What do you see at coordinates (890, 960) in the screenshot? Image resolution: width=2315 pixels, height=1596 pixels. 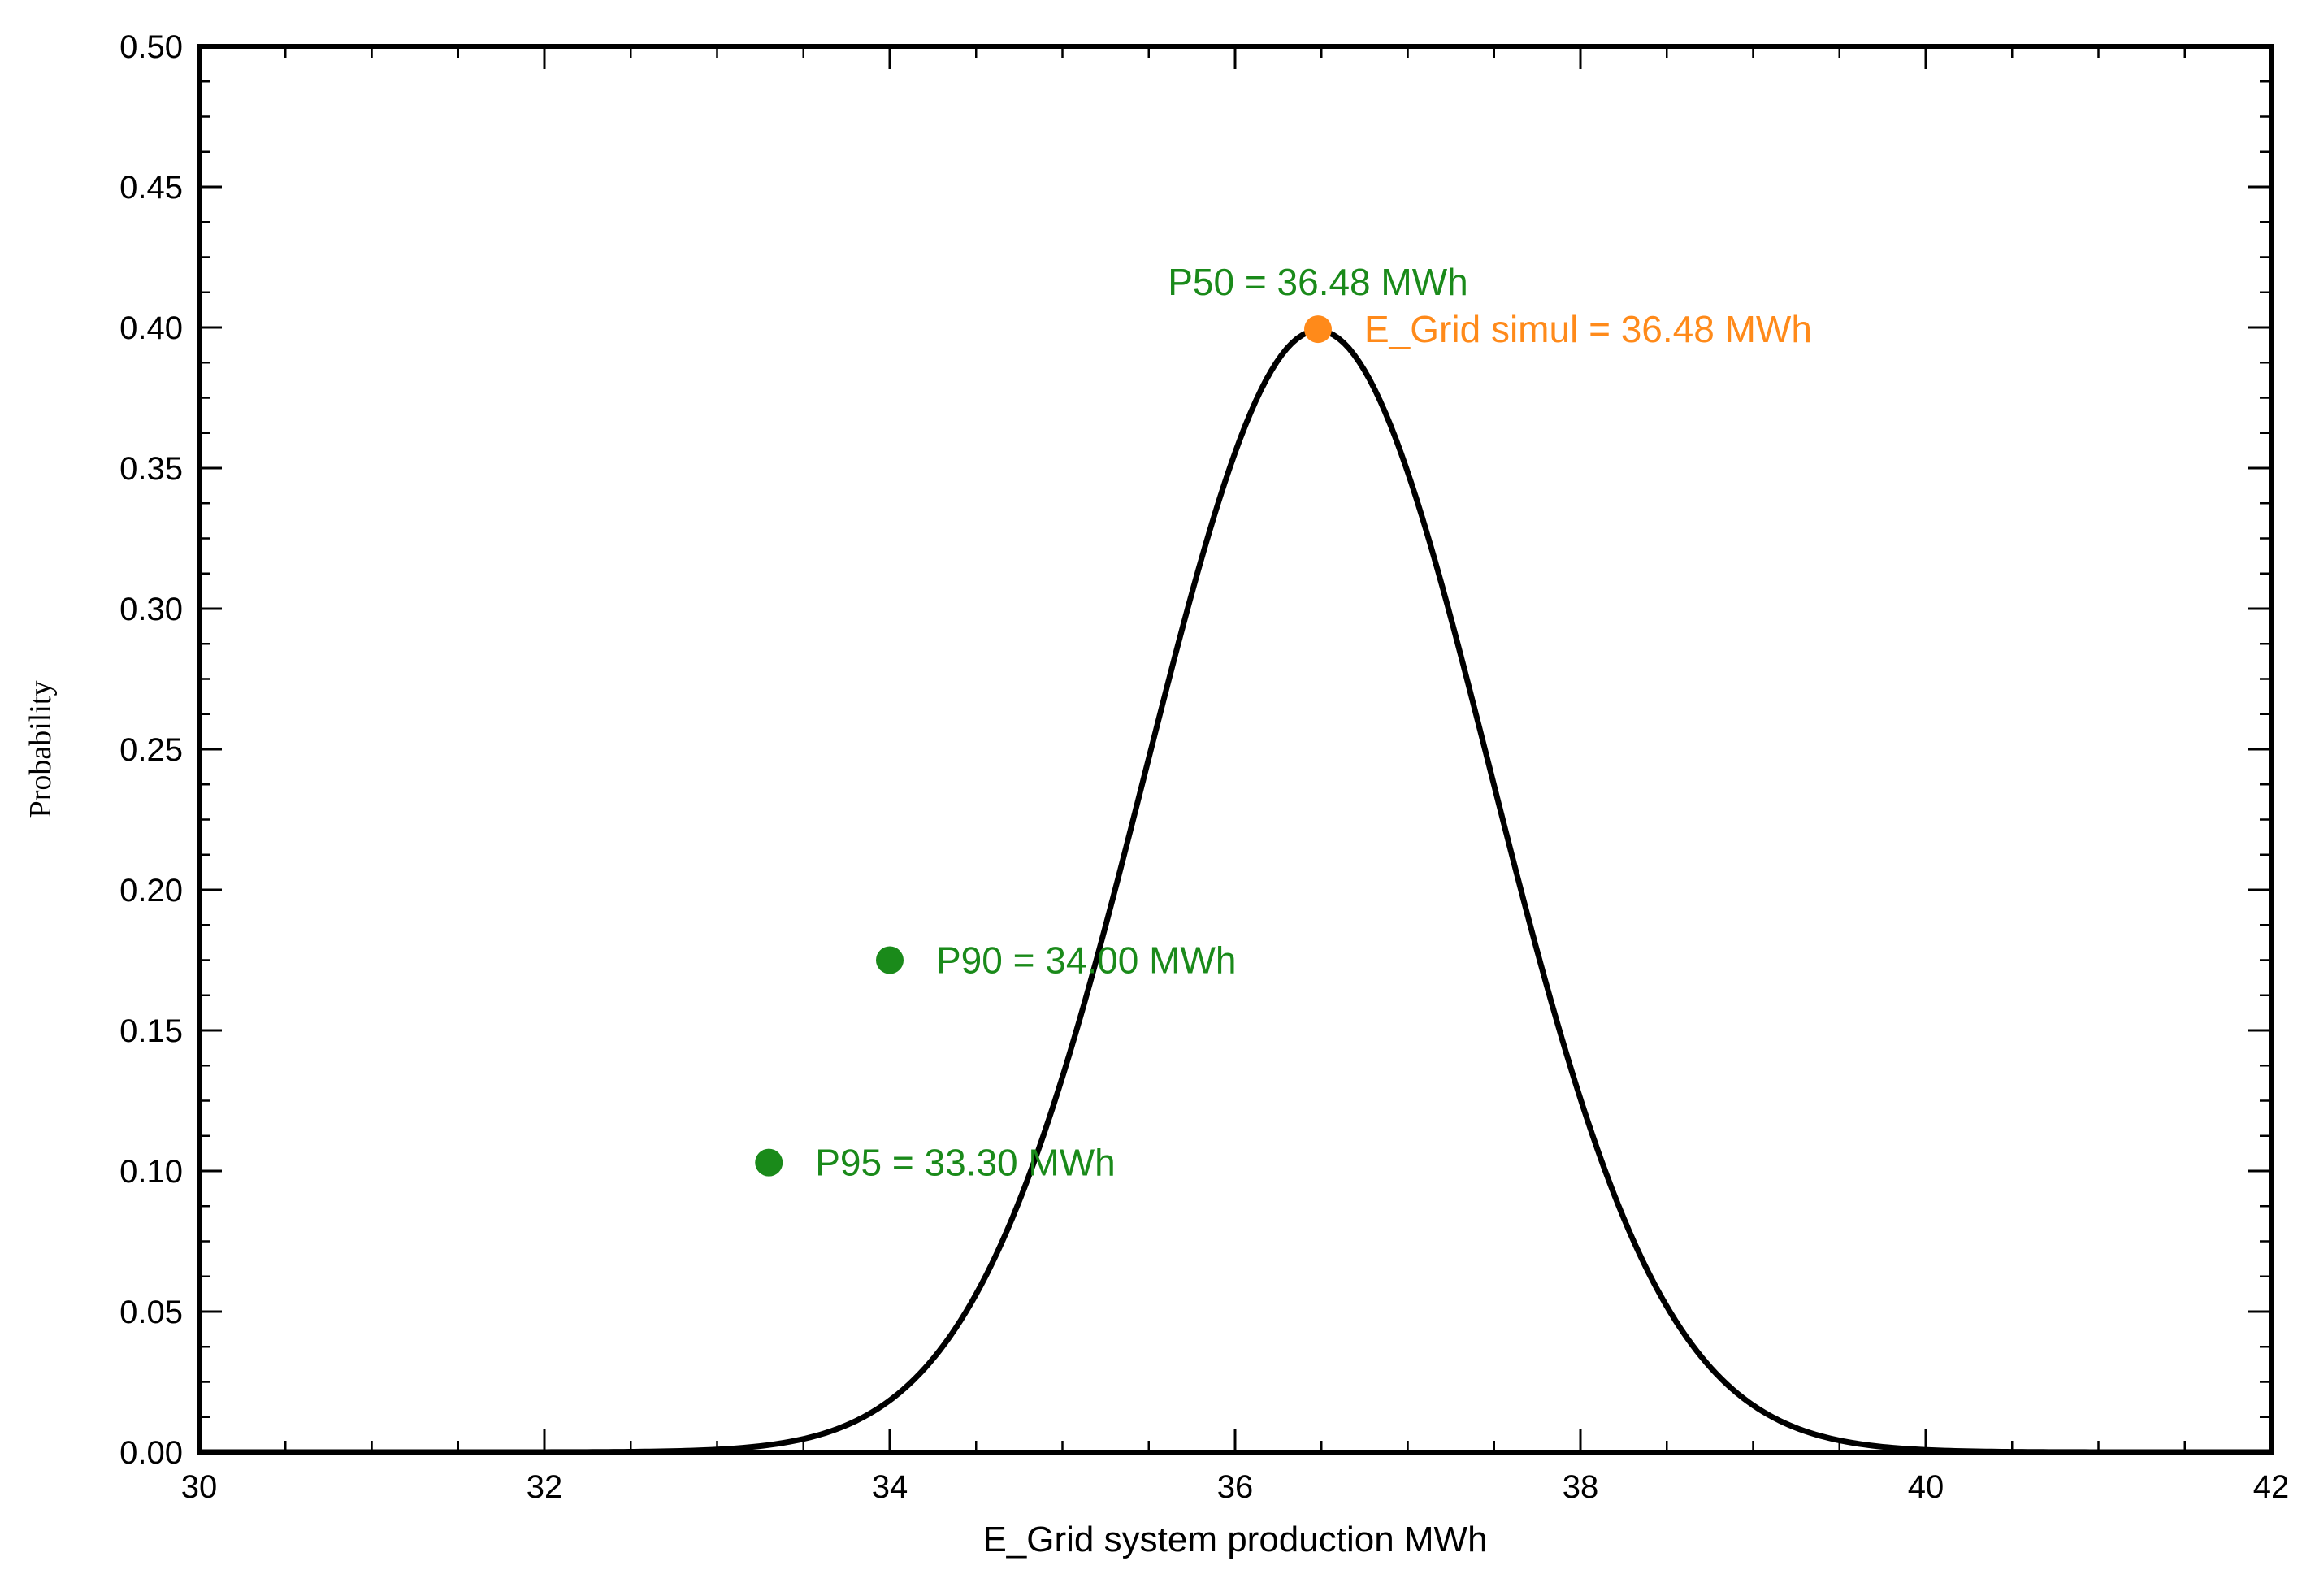 I see `p90-marker` at bounding box center [890, 960].